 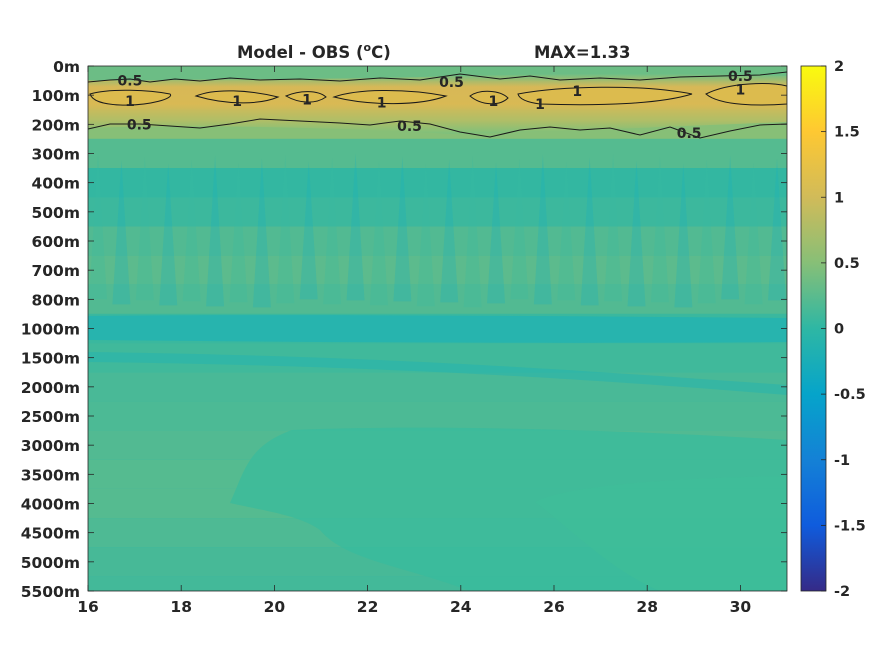 I want to click on depth-band-2000m, so click(x=437, y=387).